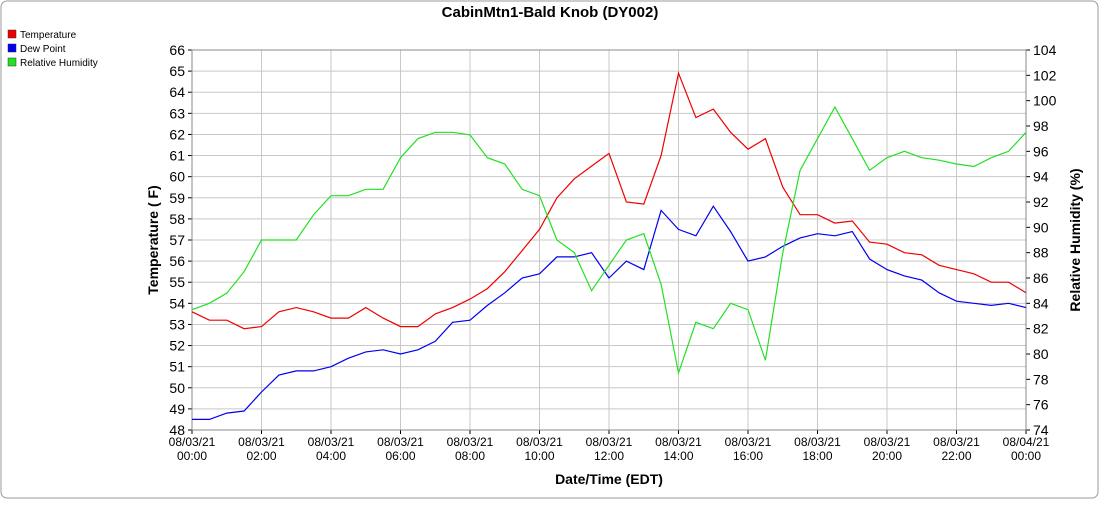 This screenshot has width=1100, height=505. I want to click on y2-tick-label: 80, so click(1041, 354).